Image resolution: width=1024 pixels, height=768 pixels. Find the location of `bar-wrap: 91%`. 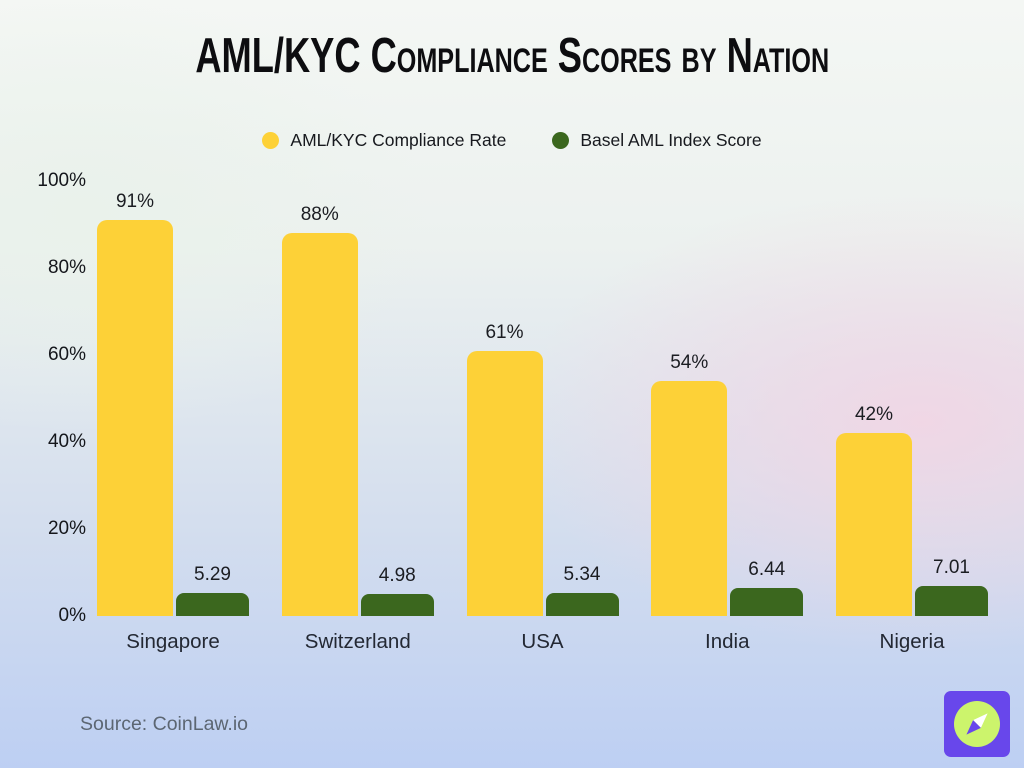

bar-wrap: 91% is located at coordinates (135, 398).